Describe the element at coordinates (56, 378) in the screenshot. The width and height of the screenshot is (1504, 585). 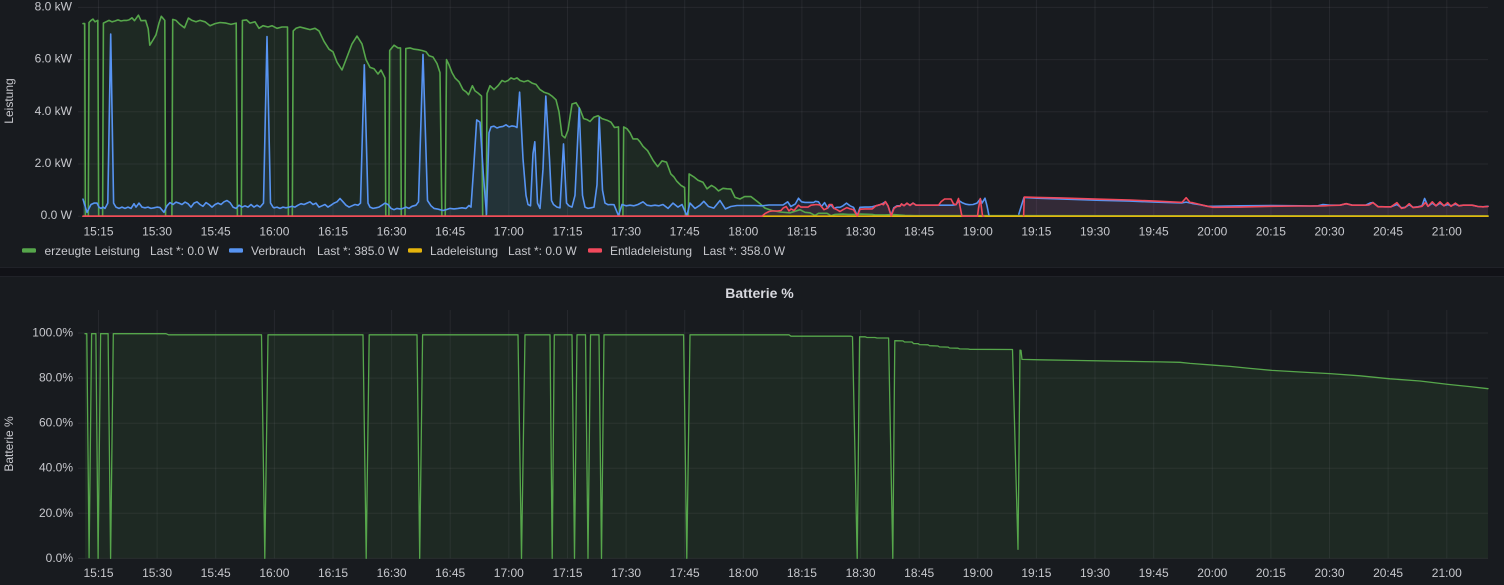
I see `svg-text: 80.0%` at that location.